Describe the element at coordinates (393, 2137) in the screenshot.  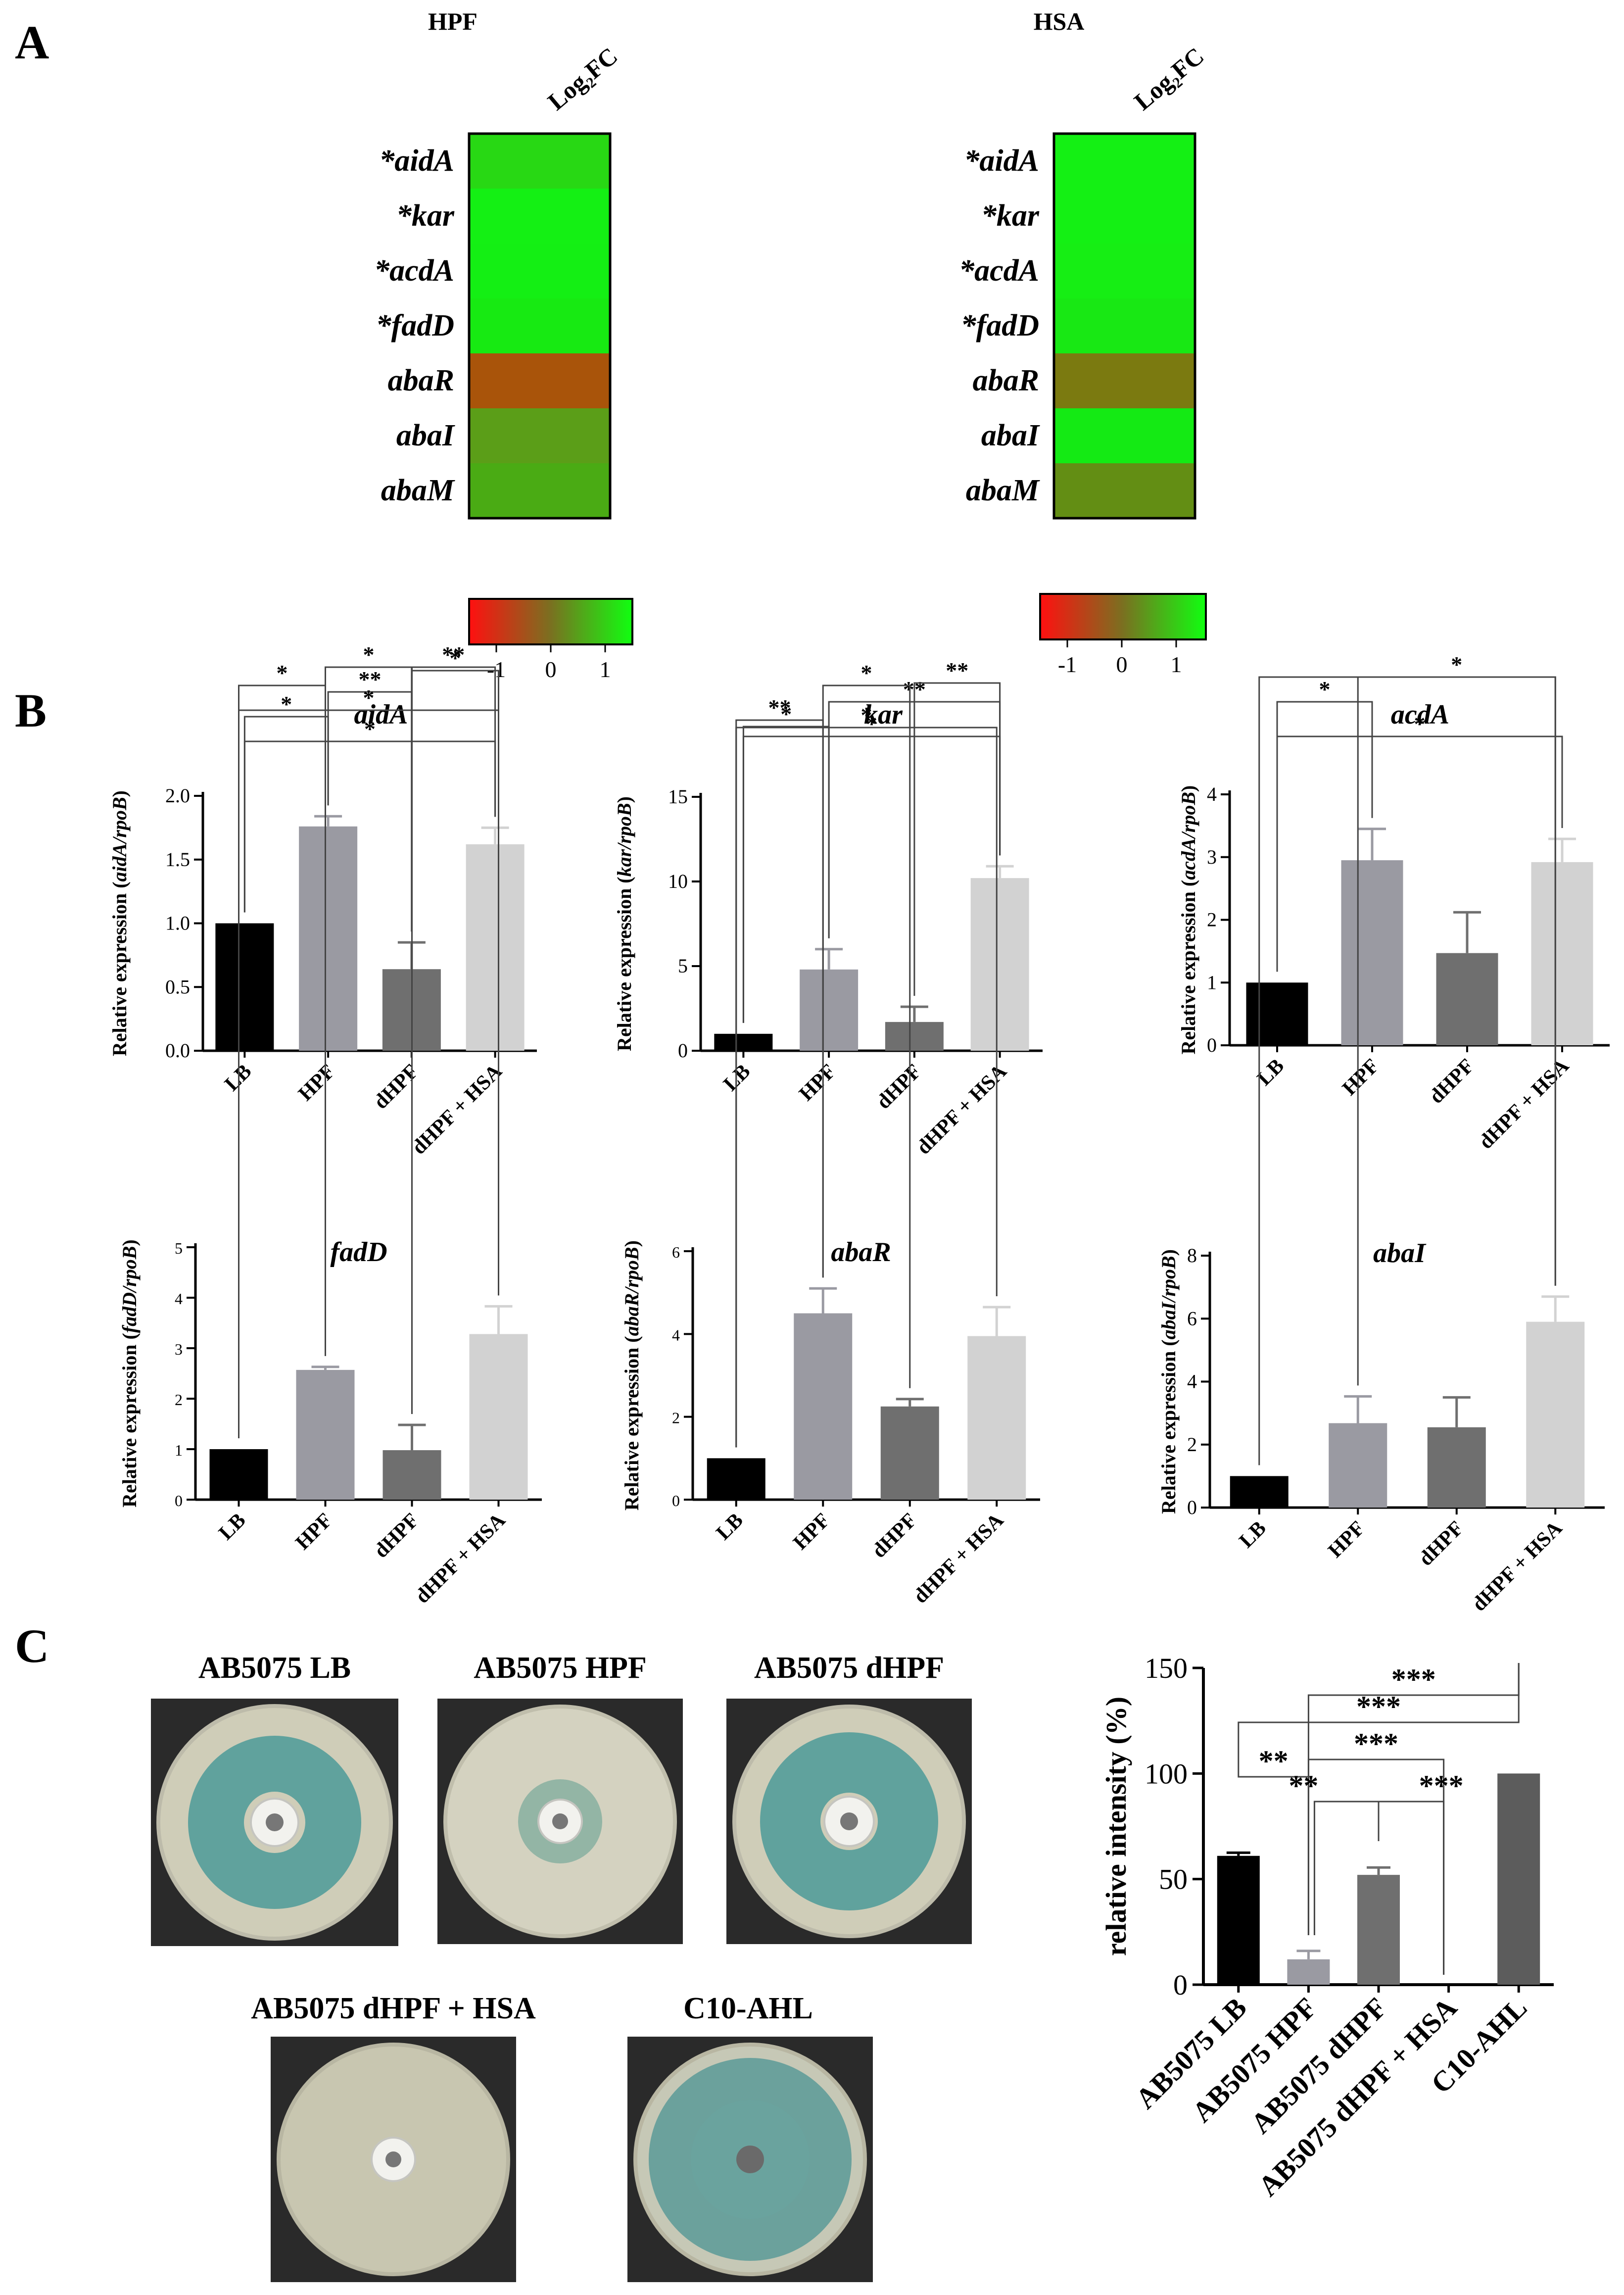
I see `plate-ab5075-dhpf-hsa: AB5075 dHPF + HSA` at that location.